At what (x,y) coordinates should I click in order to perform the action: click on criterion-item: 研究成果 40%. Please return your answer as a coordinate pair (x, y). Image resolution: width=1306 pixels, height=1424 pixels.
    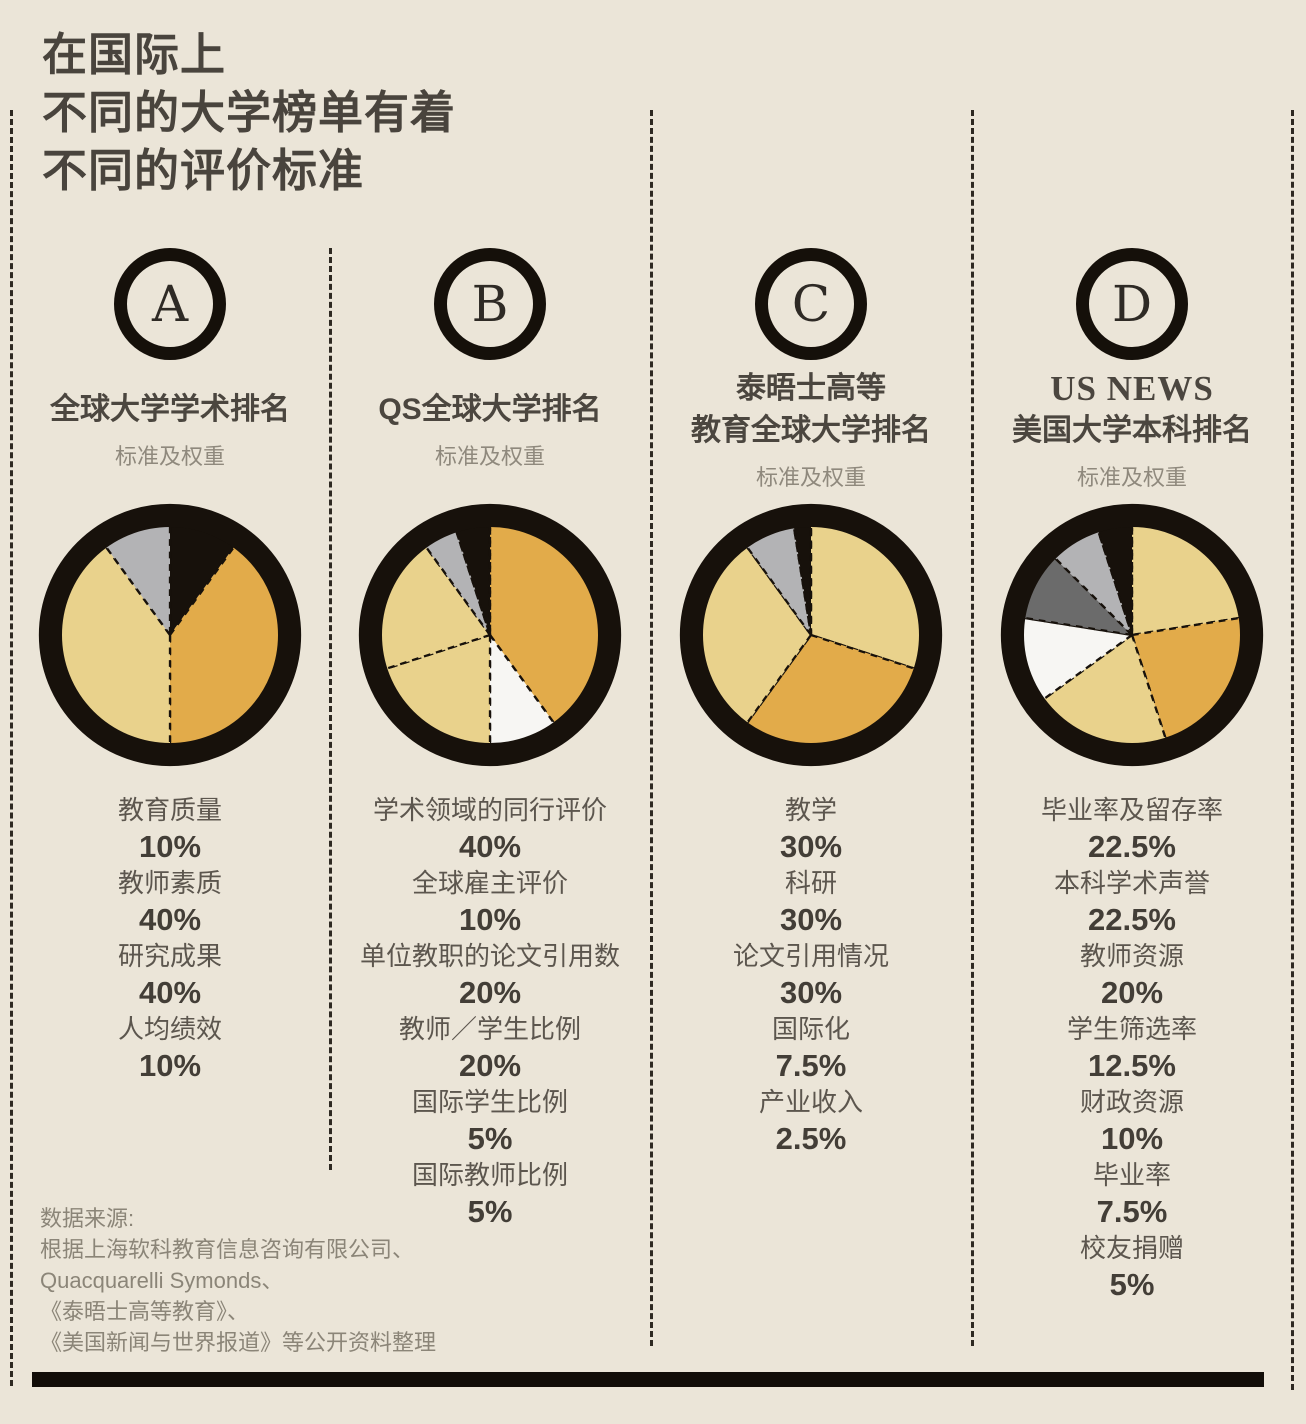
    Looking at the image, I should click on (169, 975).